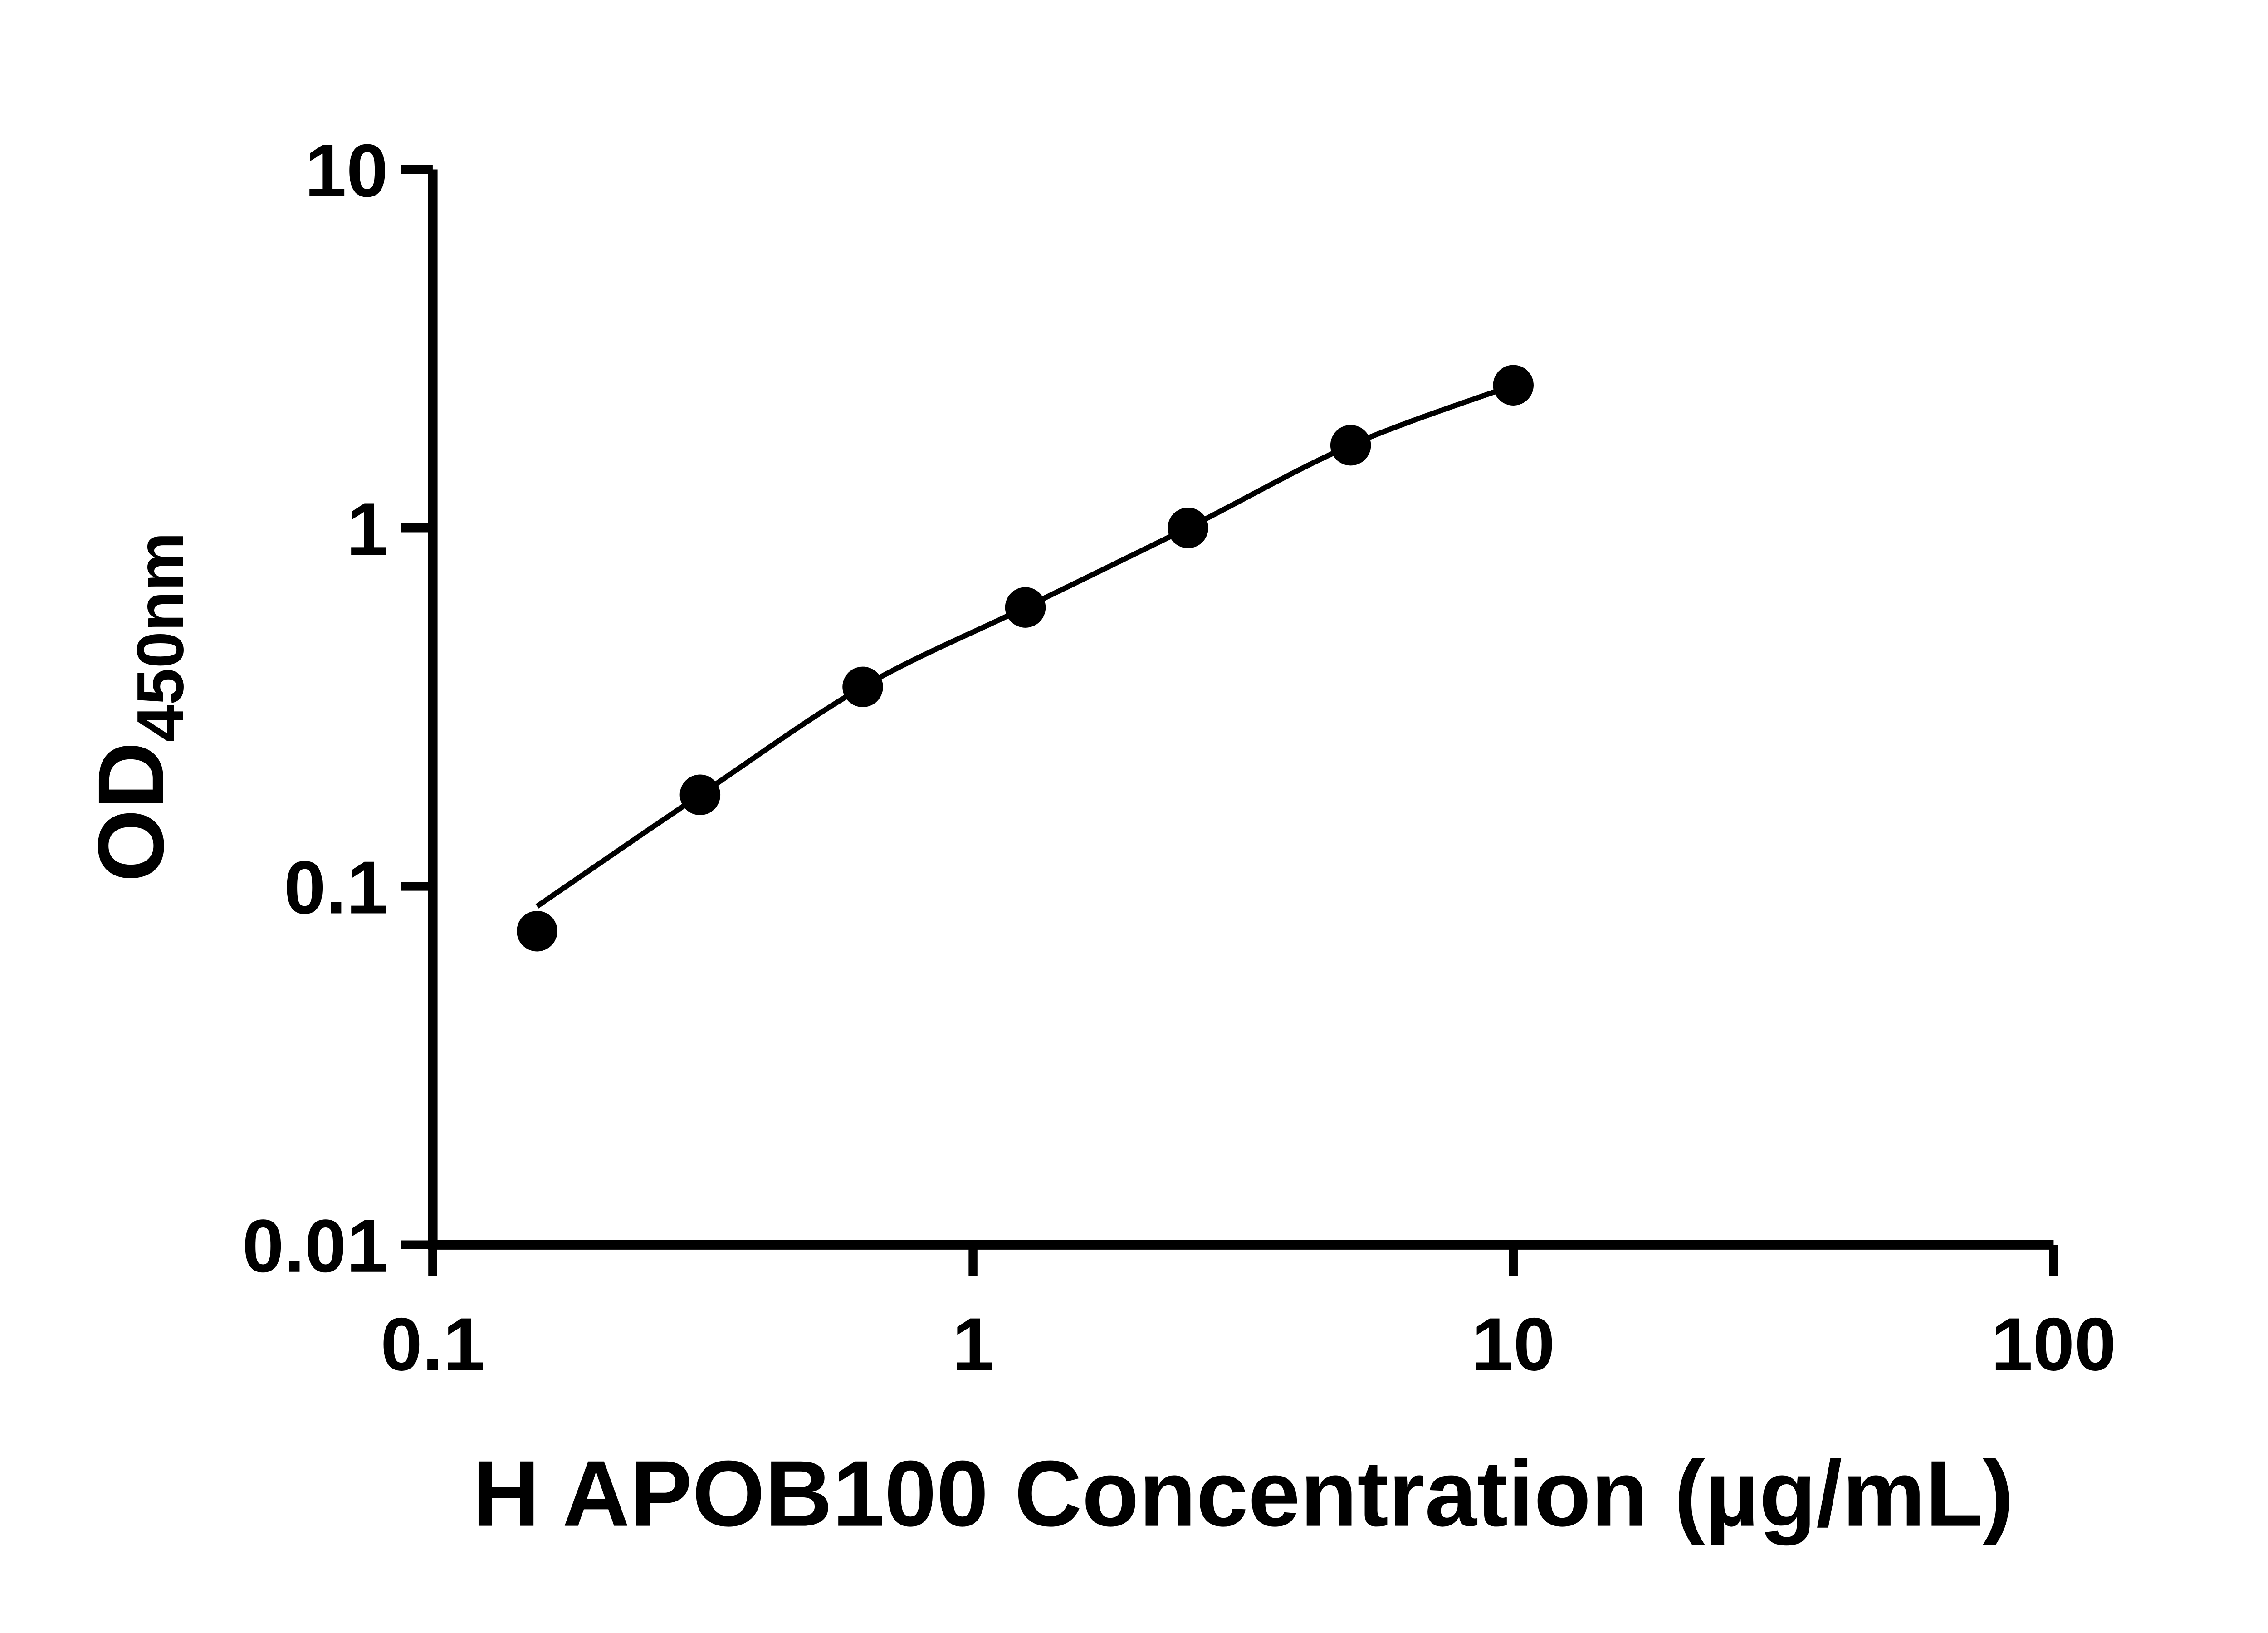 The width and height of the screenshot is (2268, 1633). I want to click on y-tick-label: 0.1, so click(336, 887).